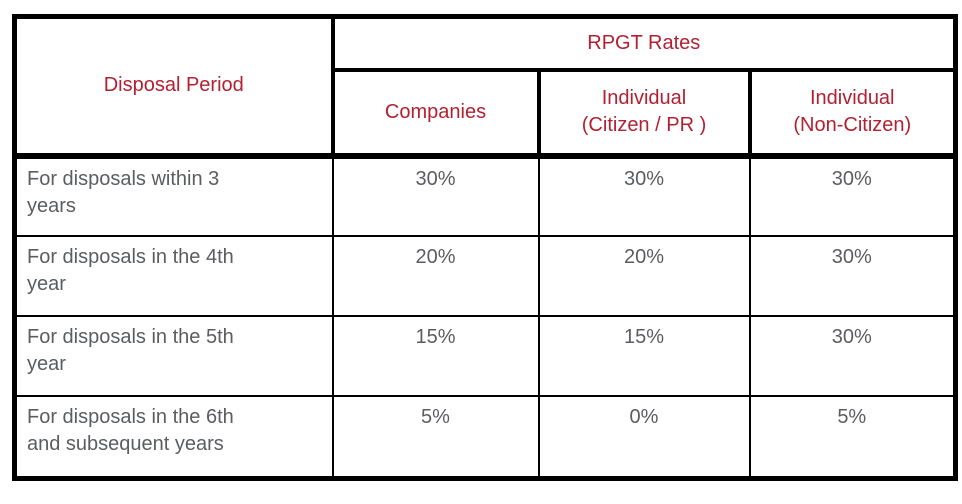  Describe the element at coordinates (435, 113) in the screenshot. I see `header-companies: Companies` at that location.